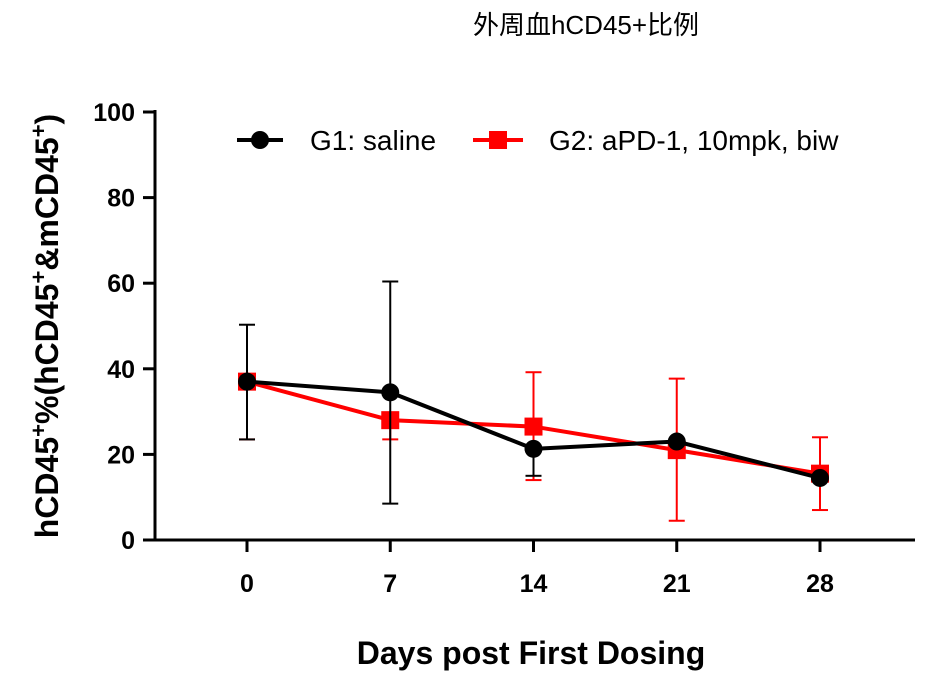  I want to click on legend-item-1: G1: saline, so click(336, 140).